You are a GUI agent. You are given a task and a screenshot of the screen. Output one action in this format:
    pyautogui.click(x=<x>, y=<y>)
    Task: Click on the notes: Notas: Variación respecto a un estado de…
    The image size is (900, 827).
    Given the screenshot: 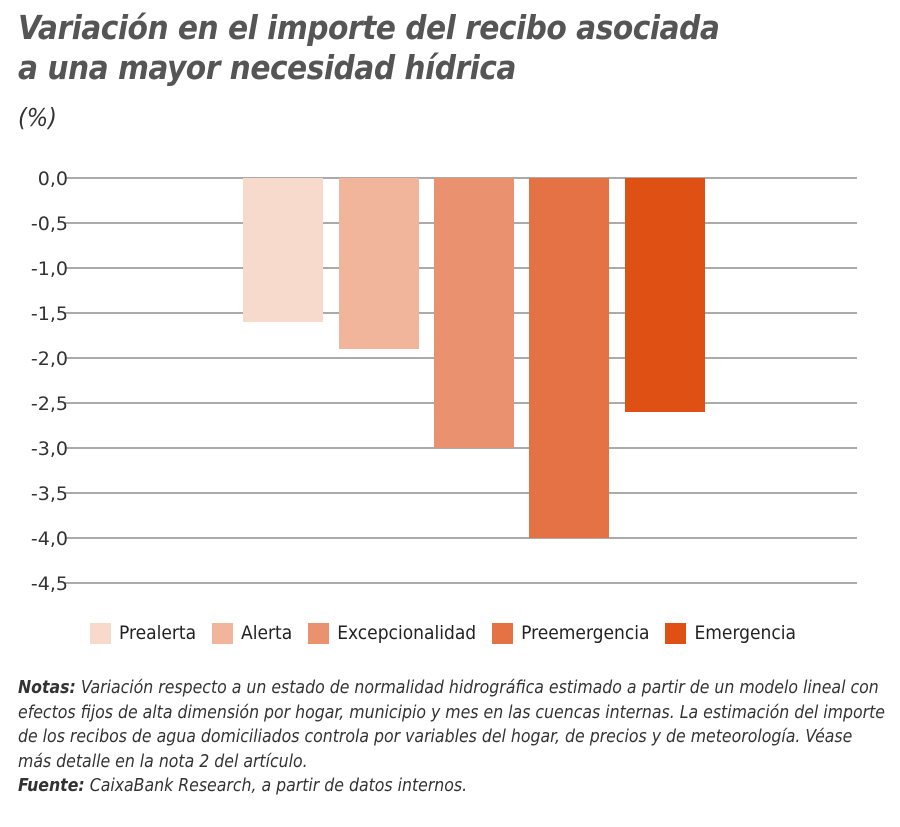 What is the action you would take?
    pyautogui.click(x=453, y=737)
    